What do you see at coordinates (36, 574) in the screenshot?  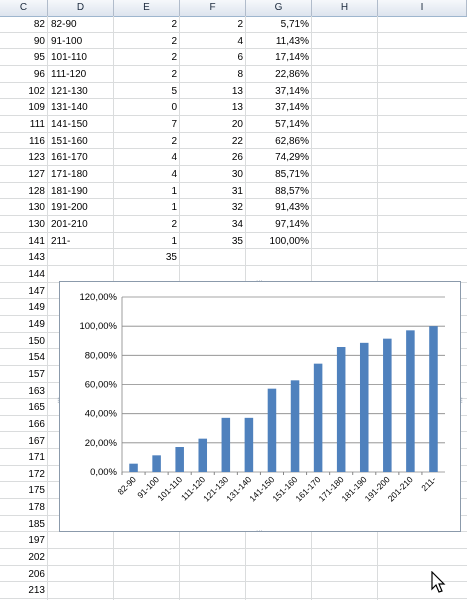 I see `cell-c: 206` at bounding box center [36, 574].